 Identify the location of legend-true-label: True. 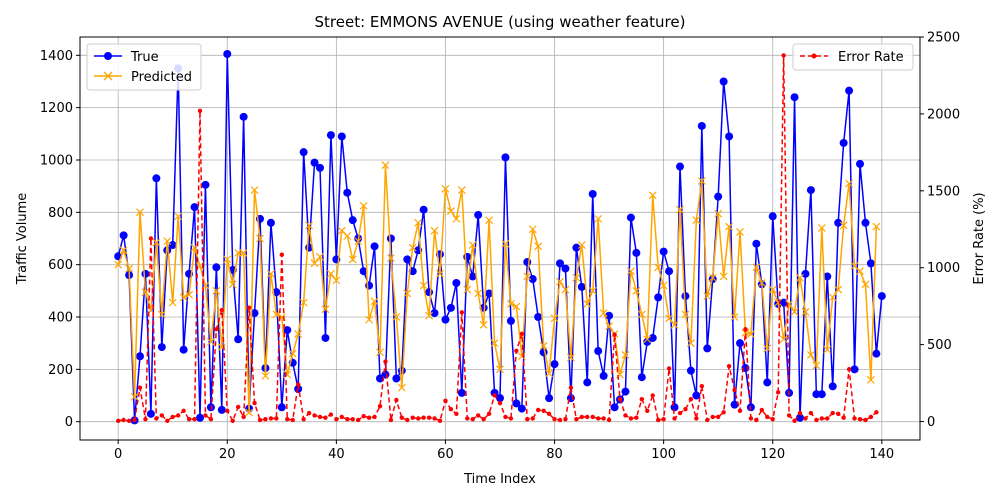
(144, 57).